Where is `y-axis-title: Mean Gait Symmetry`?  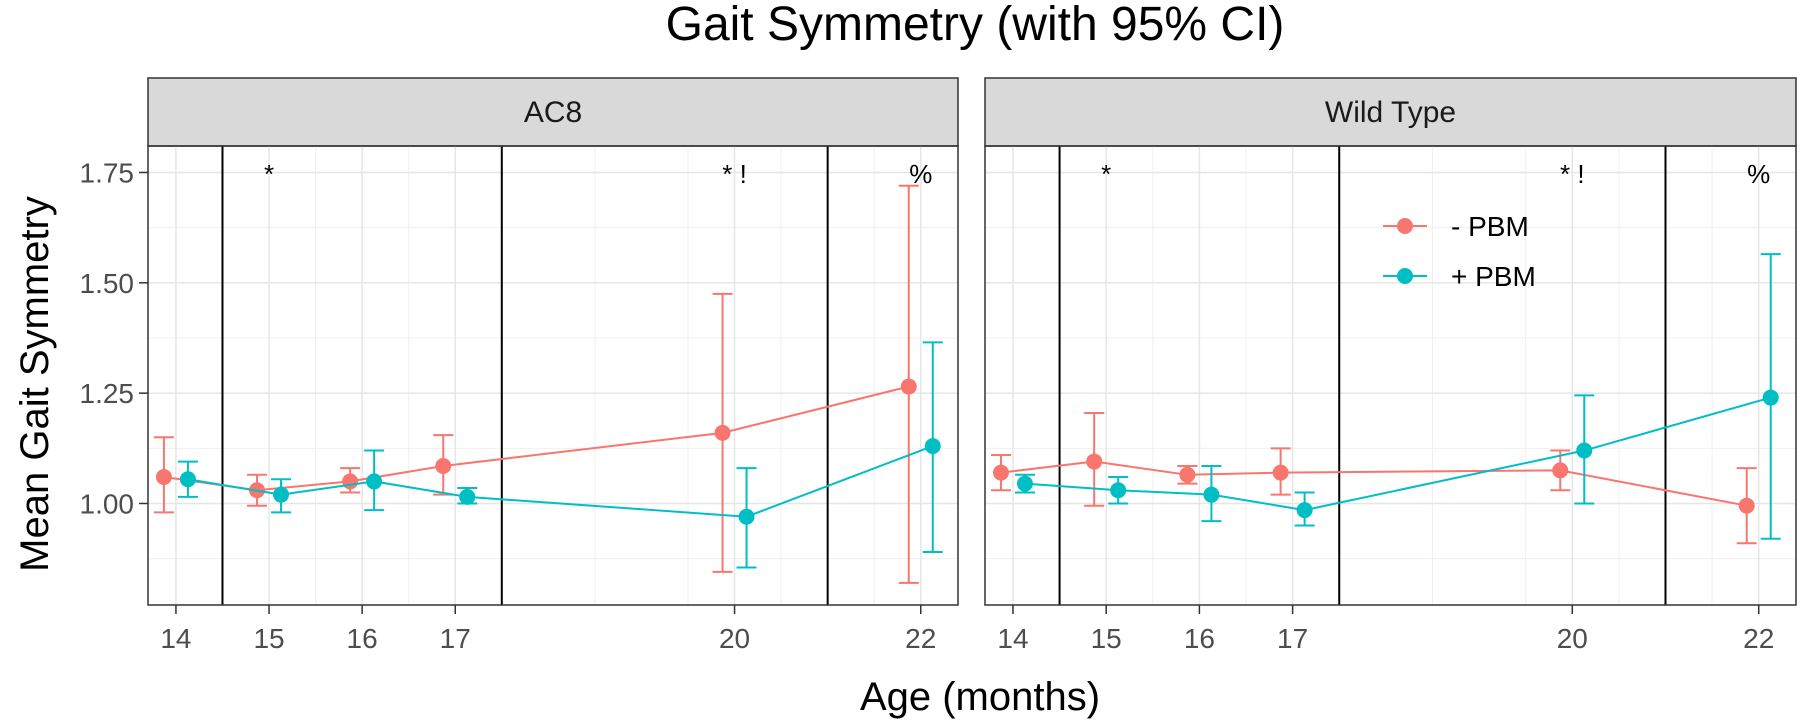
y-axis-title: Mean Gait Symmetry is located at coordinates (35, 384).